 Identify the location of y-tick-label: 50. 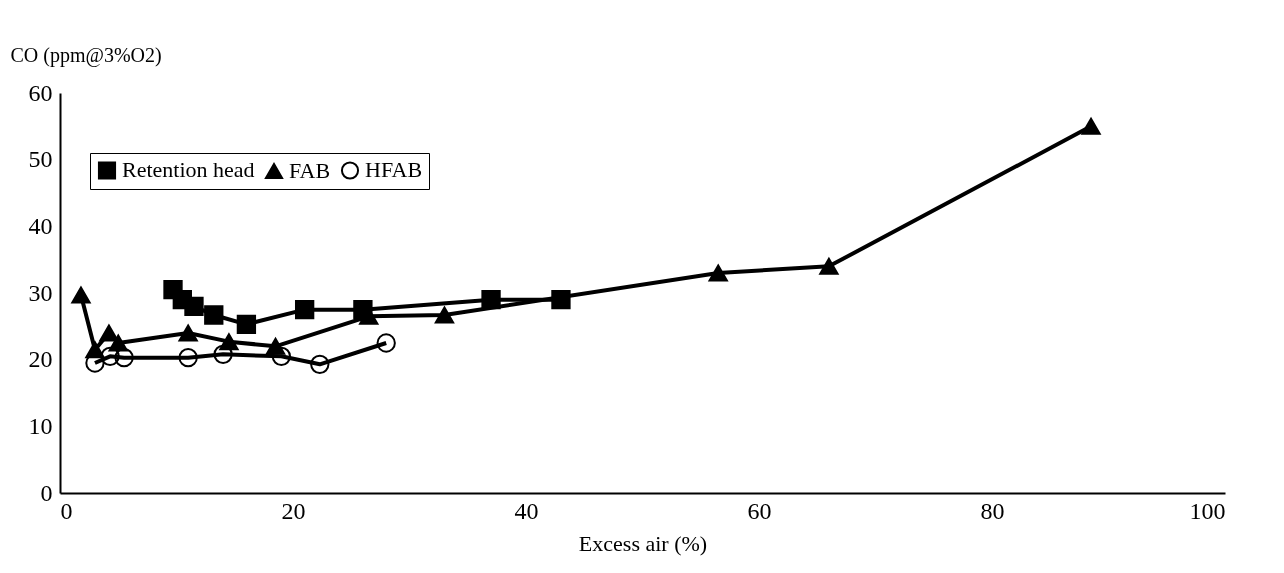
(40, 159).